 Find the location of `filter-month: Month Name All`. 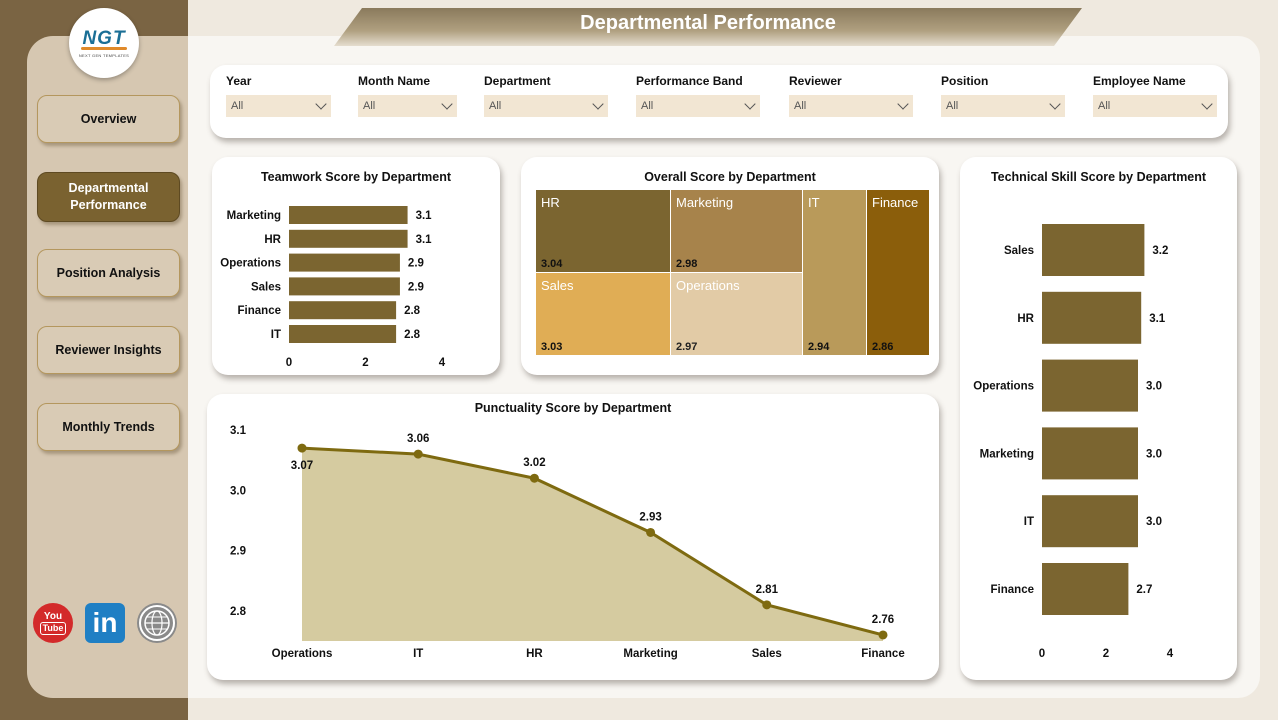

filter-month: Month Name All is located at coordinates (407, 95).